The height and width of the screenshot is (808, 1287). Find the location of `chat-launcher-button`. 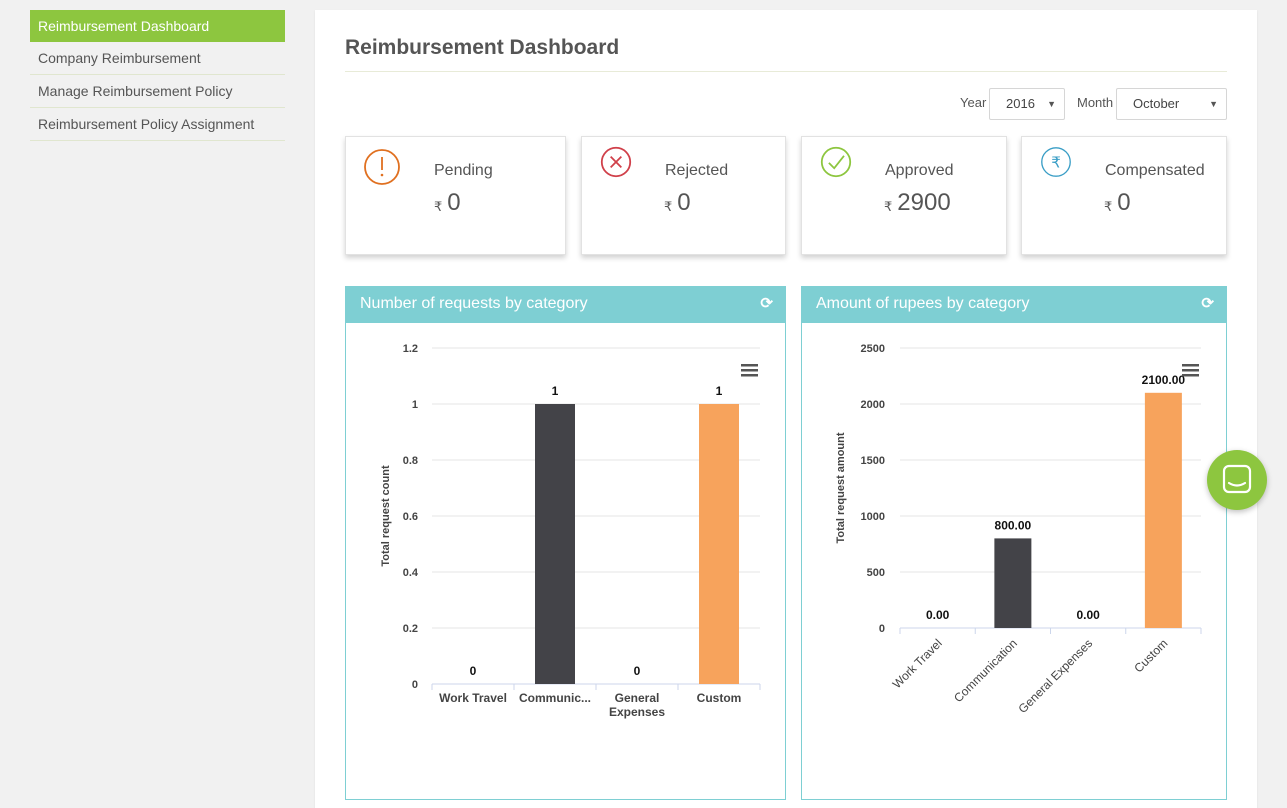

chat-launcher-button is located at coordinates (1237, 480).